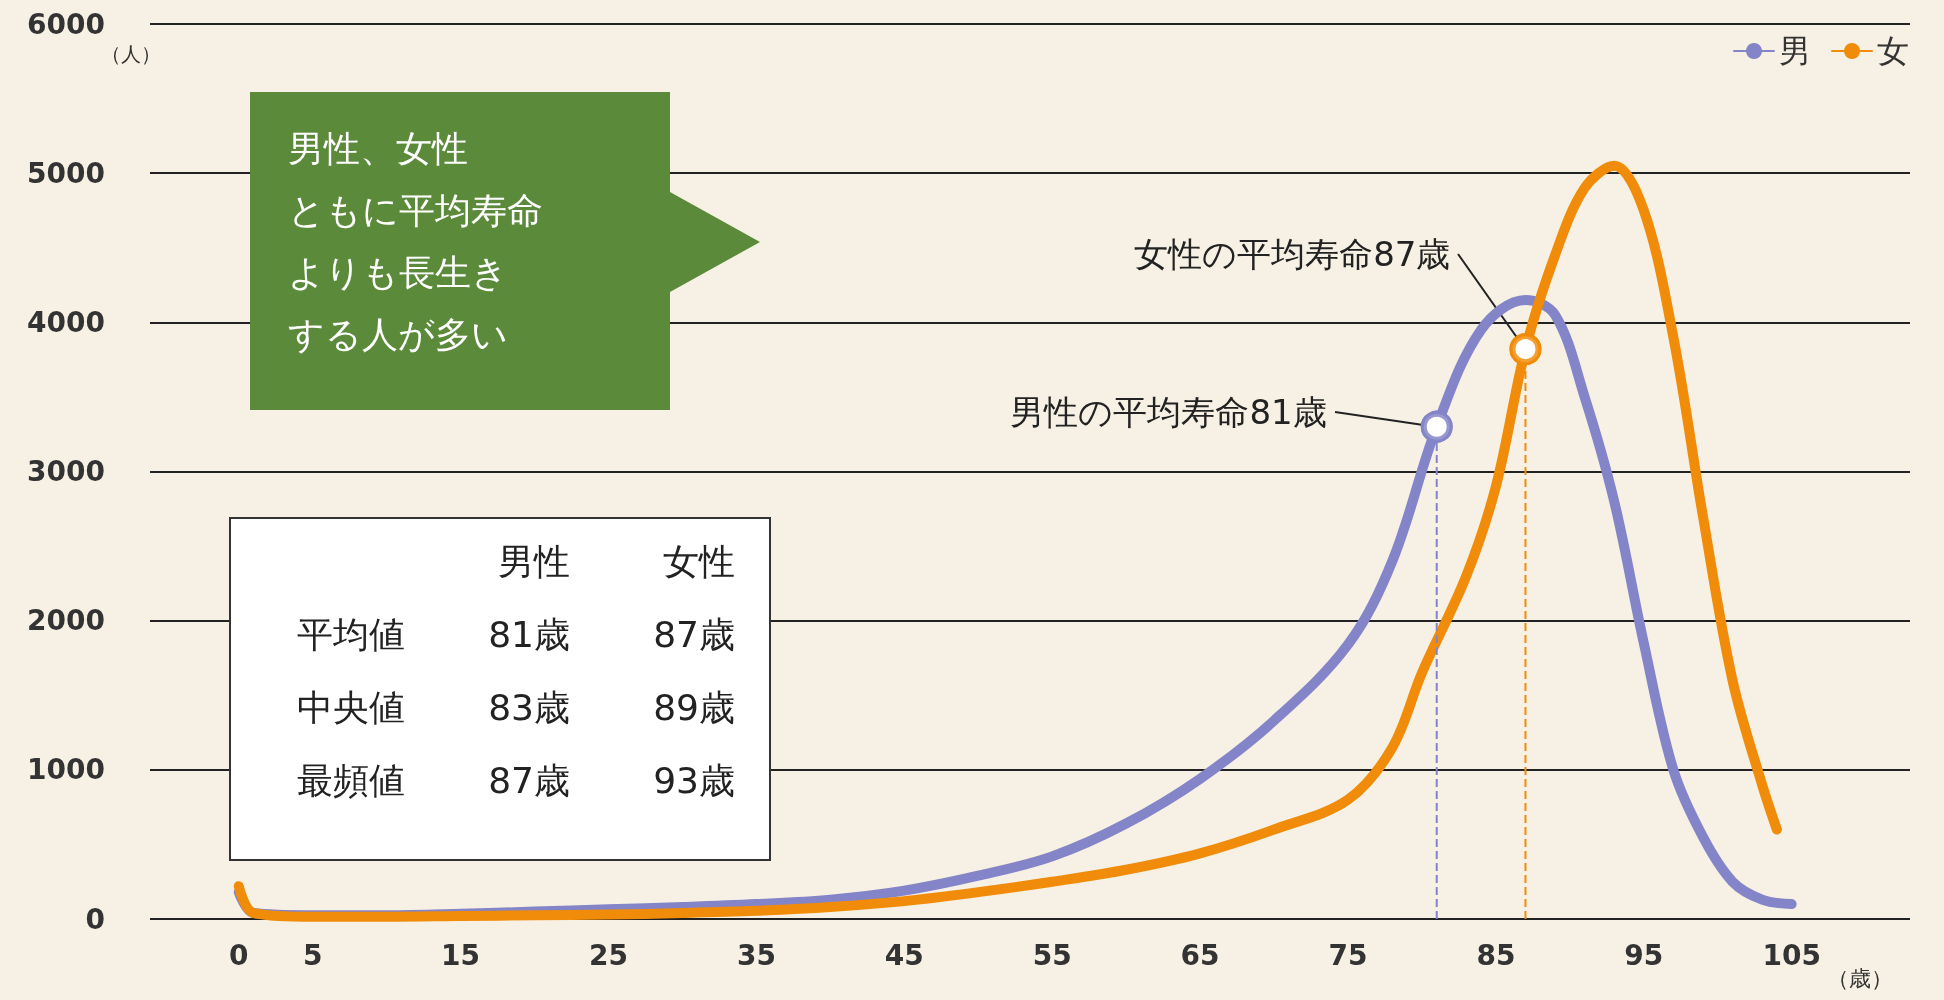 The image size is (1944, 1000). Describe the element at coordinates (756, 955) in the screenshot. I see `x-tick-label: 35` at that location.